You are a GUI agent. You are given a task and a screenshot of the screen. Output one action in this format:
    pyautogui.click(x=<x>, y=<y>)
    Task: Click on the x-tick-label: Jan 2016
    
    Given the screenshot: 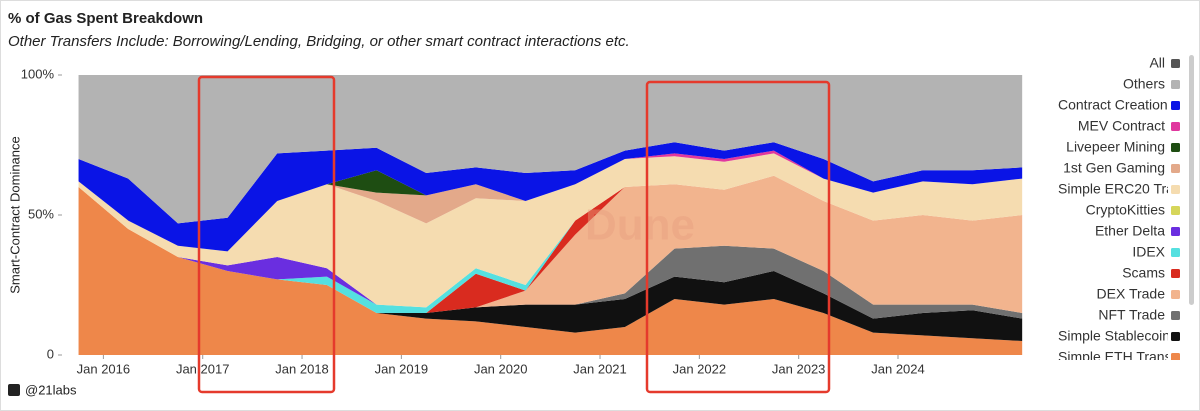 What is the action you would take?
    pyautogui.click(x=104, y=368)
    